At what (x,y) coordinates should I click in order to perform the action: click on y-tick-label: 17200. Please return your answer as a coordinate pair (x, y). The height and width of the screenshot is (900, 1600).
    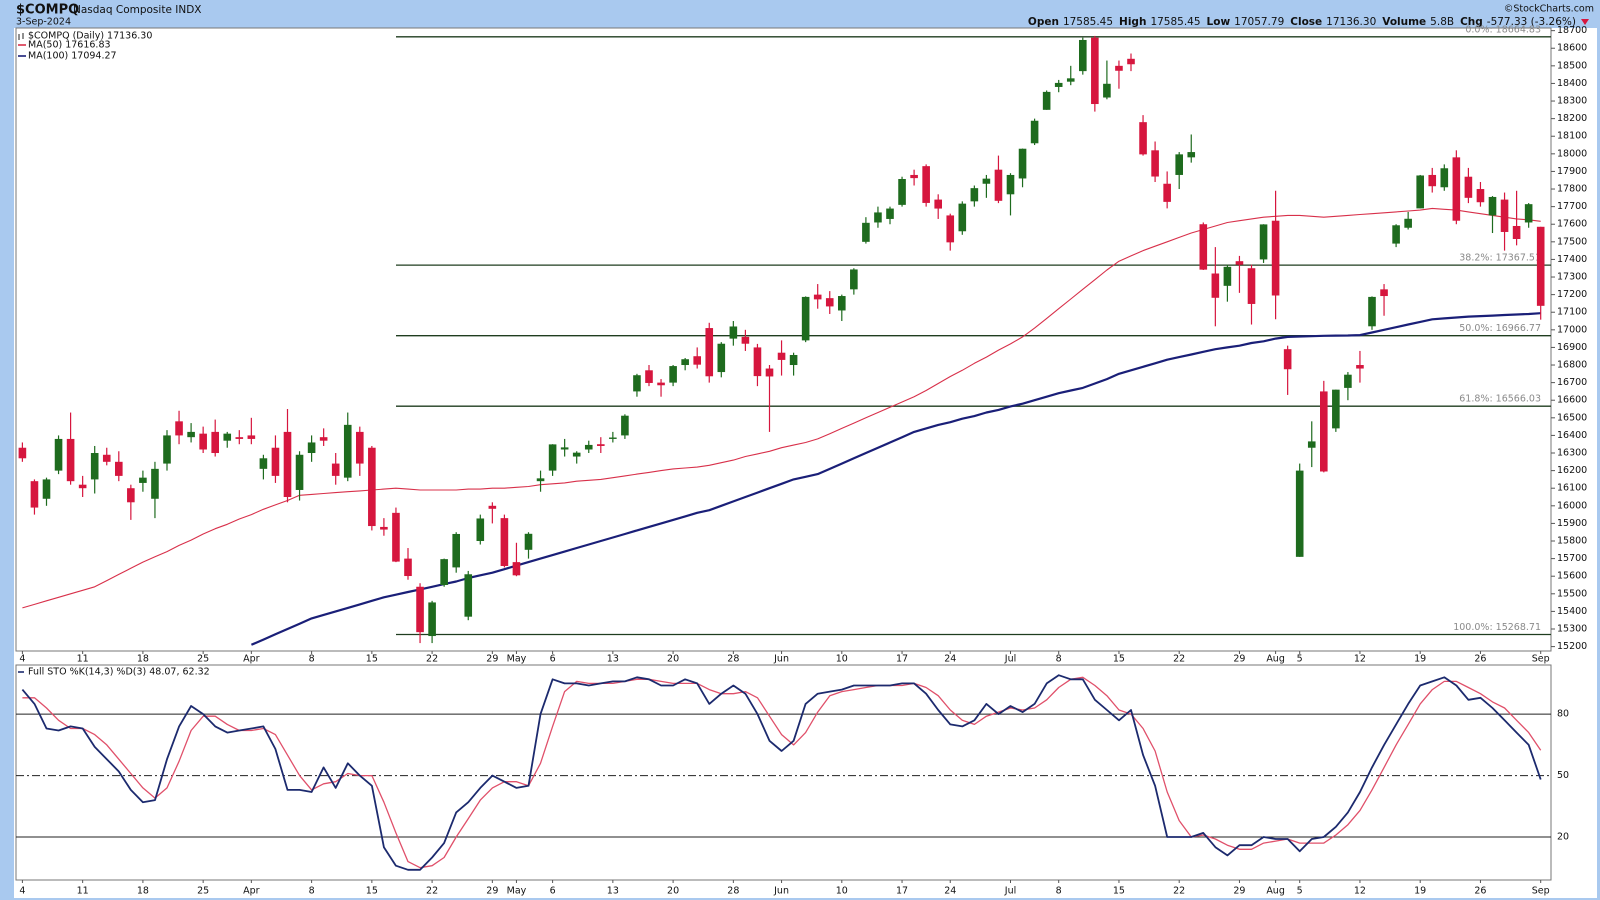
    Looking at the image, I should click on (1572, 294).